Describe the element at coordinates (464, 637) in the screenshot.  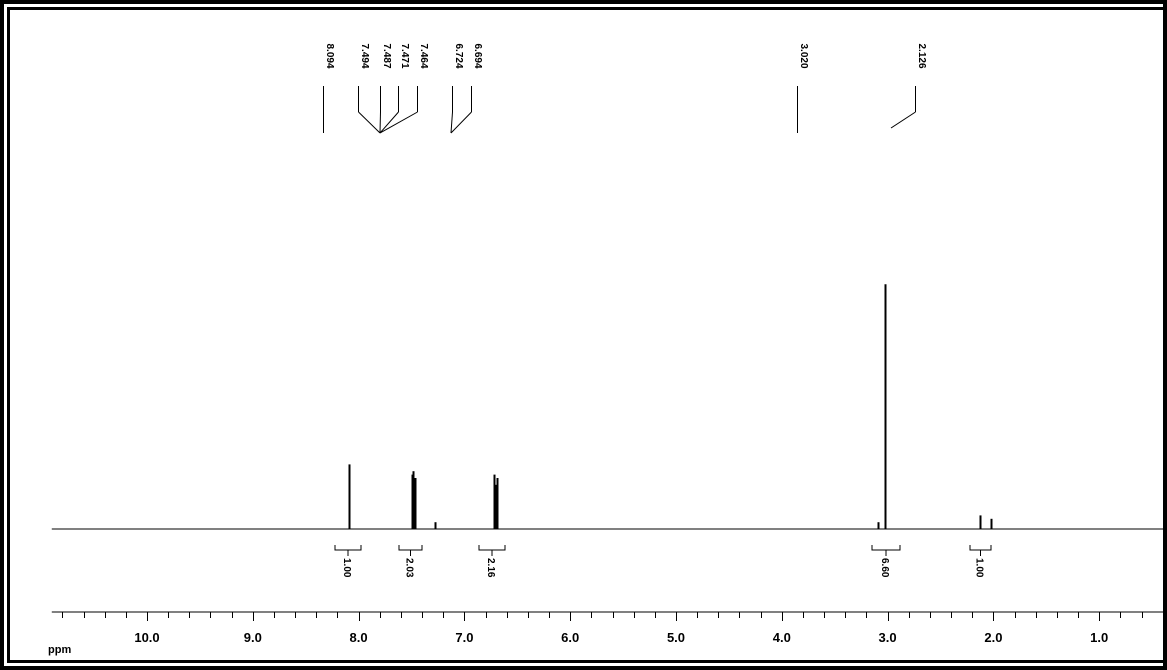
I see `x-tick-label: 7.0` at that location.